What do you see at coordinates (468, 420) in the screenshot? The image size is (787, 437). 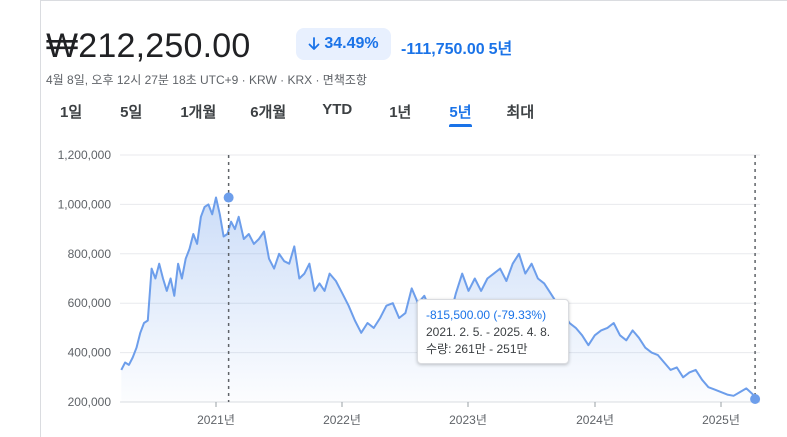 I see `x-tick-label: 2023년` at bounding box center [468, 420].